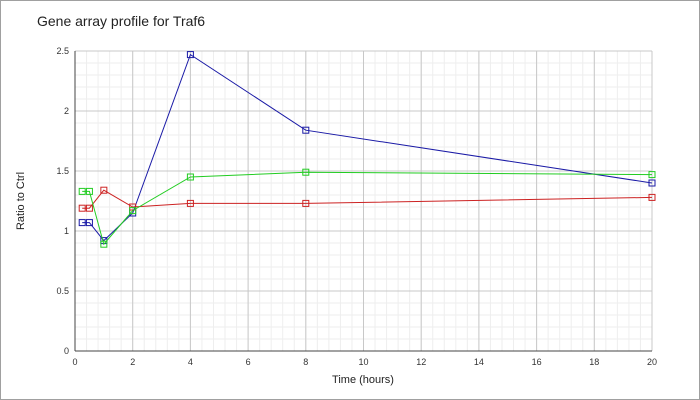 This screenshot has width=700, height=400. What do you see at coordinates (66, 111) in the screenshot?
I see `y-tick-label: 2` at bounding box center [66, 111].